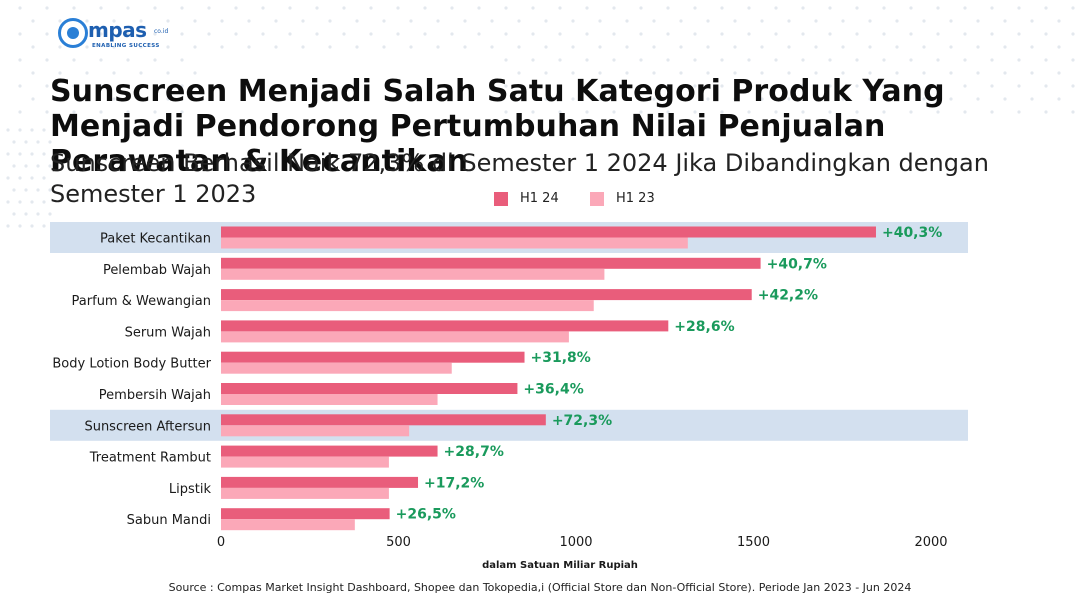  What do you see at coordinates (582, 421) in the screenshot?
I see `growth-label-sunscreen-aftersun: +72,3%` at bounding box center [582, 421].